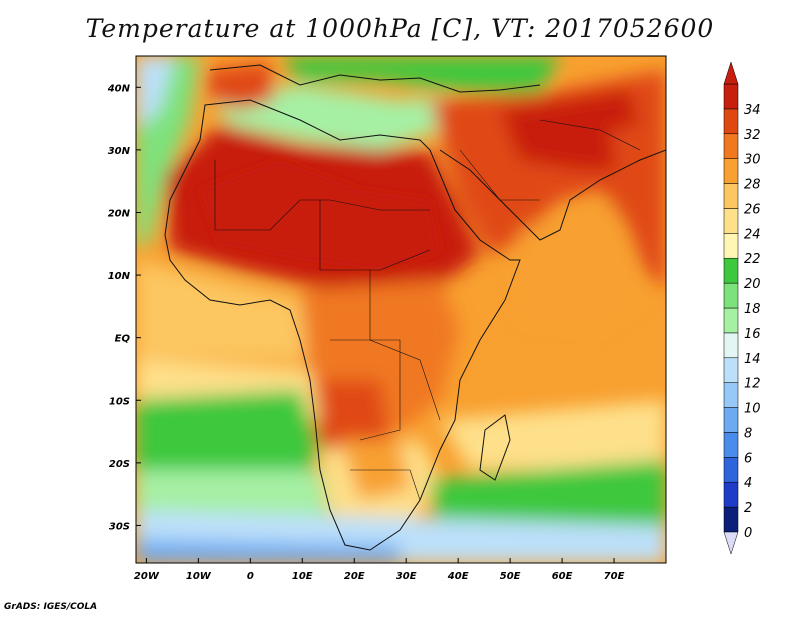 This screenshot has height=618, width=800. Describe the element at coordinates (752, 384) in the screenshot. I see `colorbar-level-label: 12` at that location.